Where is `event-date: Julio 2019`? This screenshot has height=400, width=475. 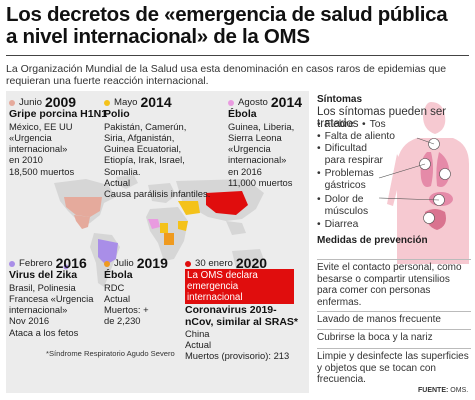 event-date: Julio 2019 is located at coordinates (136, 263).